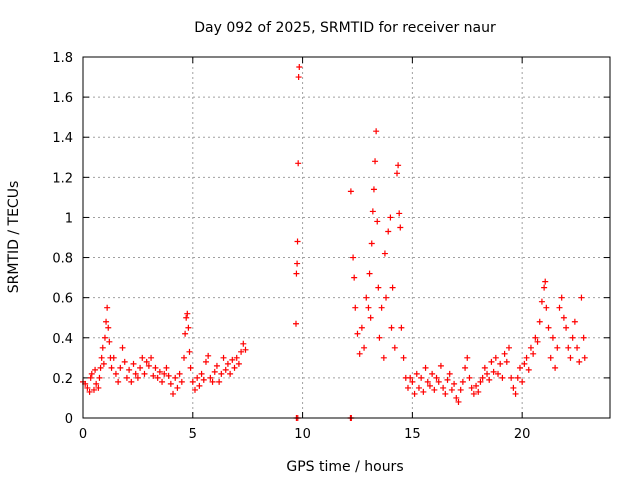 This screenshot has height=480, width=640. I want to click on x-tick-label: 5, so click(193, 434).